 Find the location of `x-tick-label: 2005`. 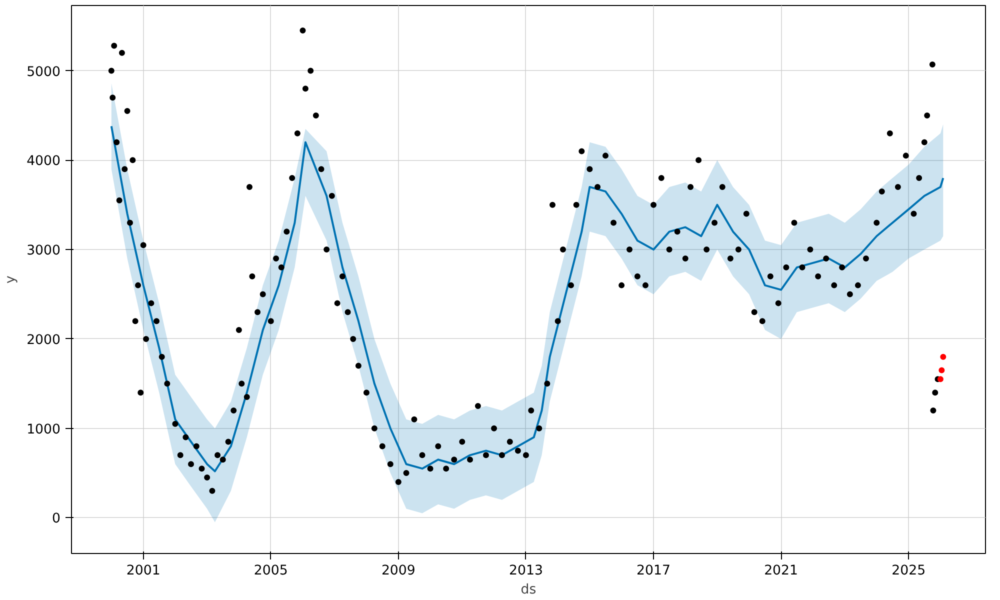

x-tick-label: 2005 is located at coordinates (271, 571).